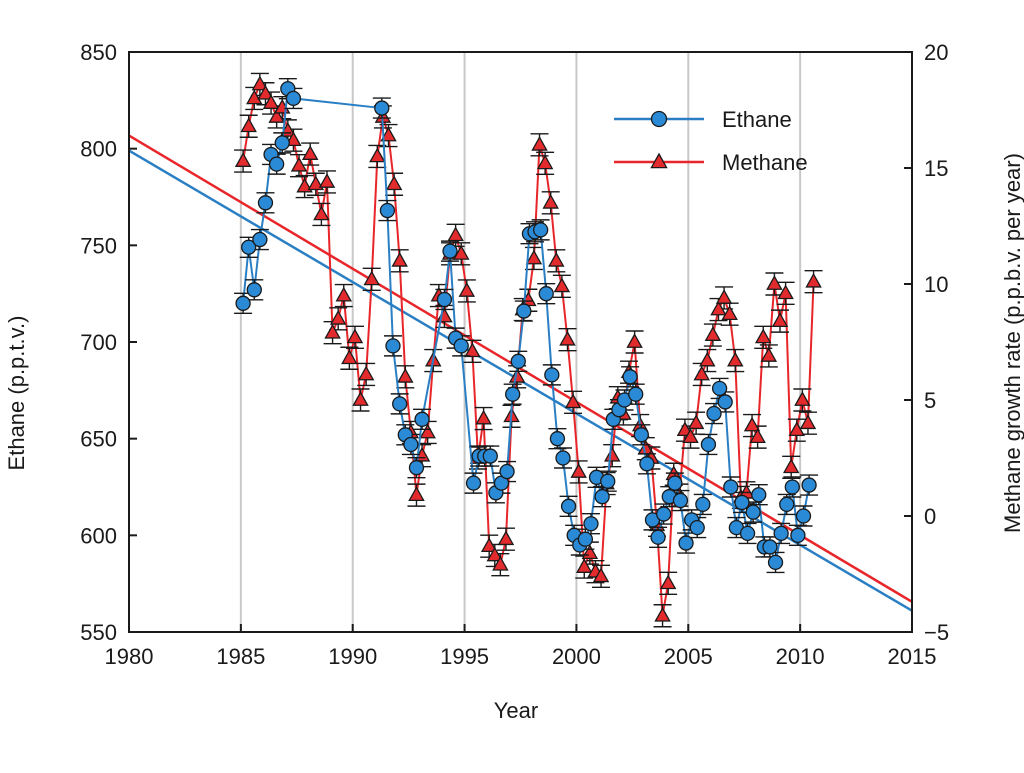 Image resolution: width=1024 pixels, height=773 pixels. What do you see at coordinates (240, 656) in the screenshot?
I see `x-tick-label: 1985` at bounding box center [240, 656].